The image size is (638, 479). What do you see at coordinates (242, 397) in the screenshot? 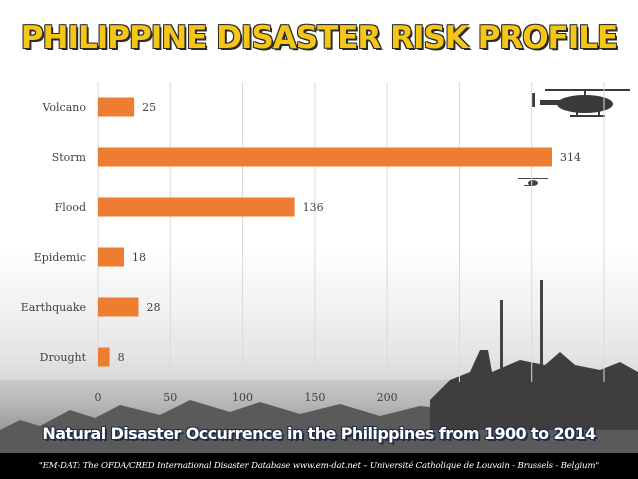
I see `x-tick-label: 100` at bounding box center [242, 397].